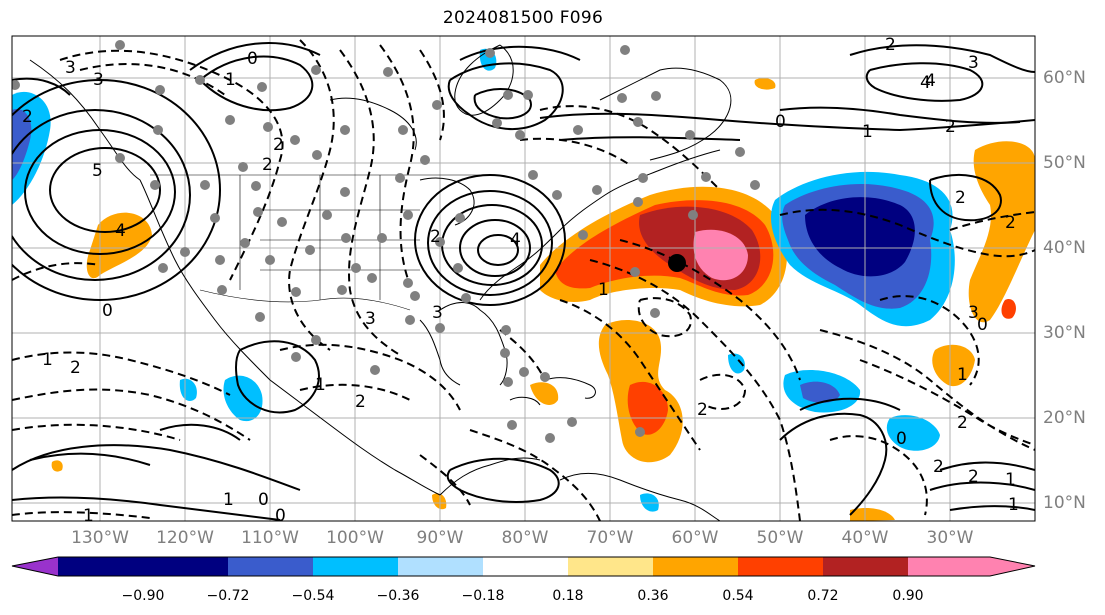 The width and height of the screenshot is (1105, 615). Describe the element at coordinates (355, 538) in the screenshot. I see `lon-label: 100°W` at that location.